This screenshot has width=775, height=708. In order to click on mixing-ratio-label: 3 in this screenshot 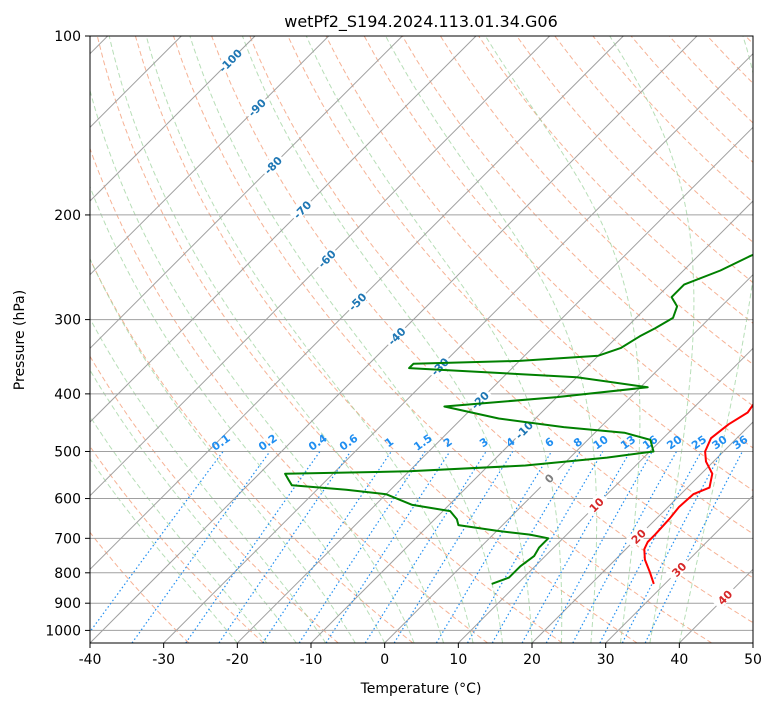, I will do `click(484, 442)`.